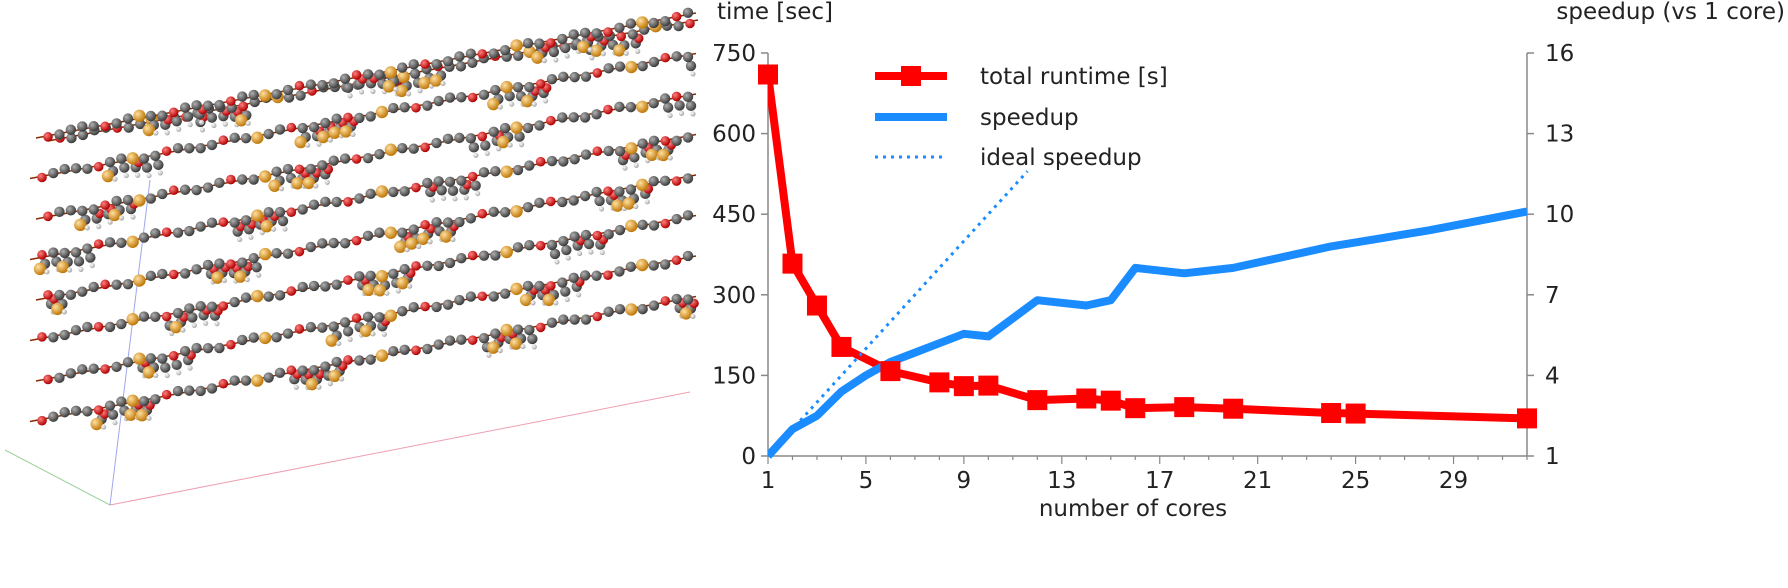 The height and width of the screenshot is (588, 1788). Describe the element at coordinates (1061, 481) in the screenshot. I see `x-tick-label: 13` at that location.